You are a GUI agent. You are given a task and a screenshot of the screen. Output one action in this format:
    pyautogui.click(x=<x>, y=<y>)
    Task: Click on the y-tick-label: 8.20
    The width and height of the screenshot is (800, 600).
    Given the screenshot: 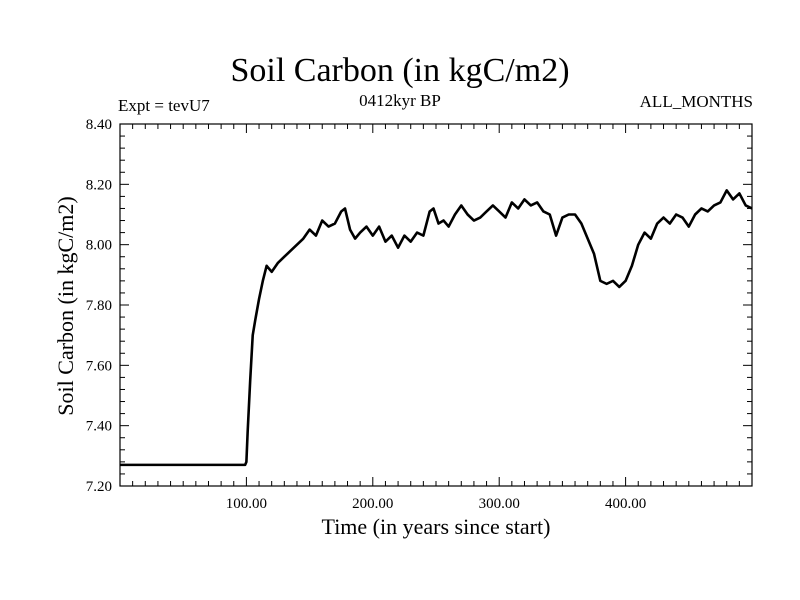 What is the action you would take?
    pyautogui.click(x=99, y=185)
    